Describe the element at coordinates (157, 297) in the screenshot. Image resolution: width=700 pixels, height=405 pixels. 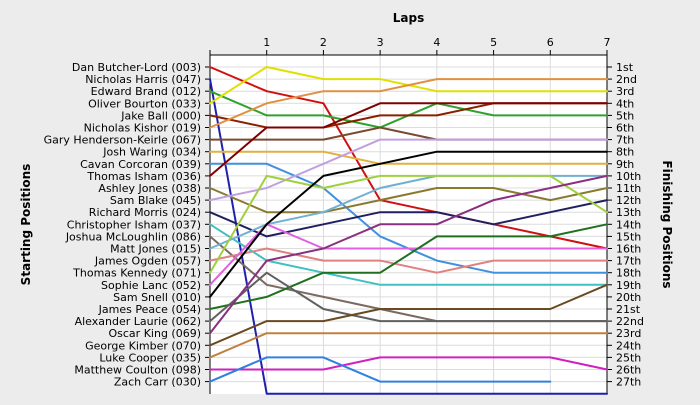
I see `starting-position-label: Sam Snell (010)` at that location.